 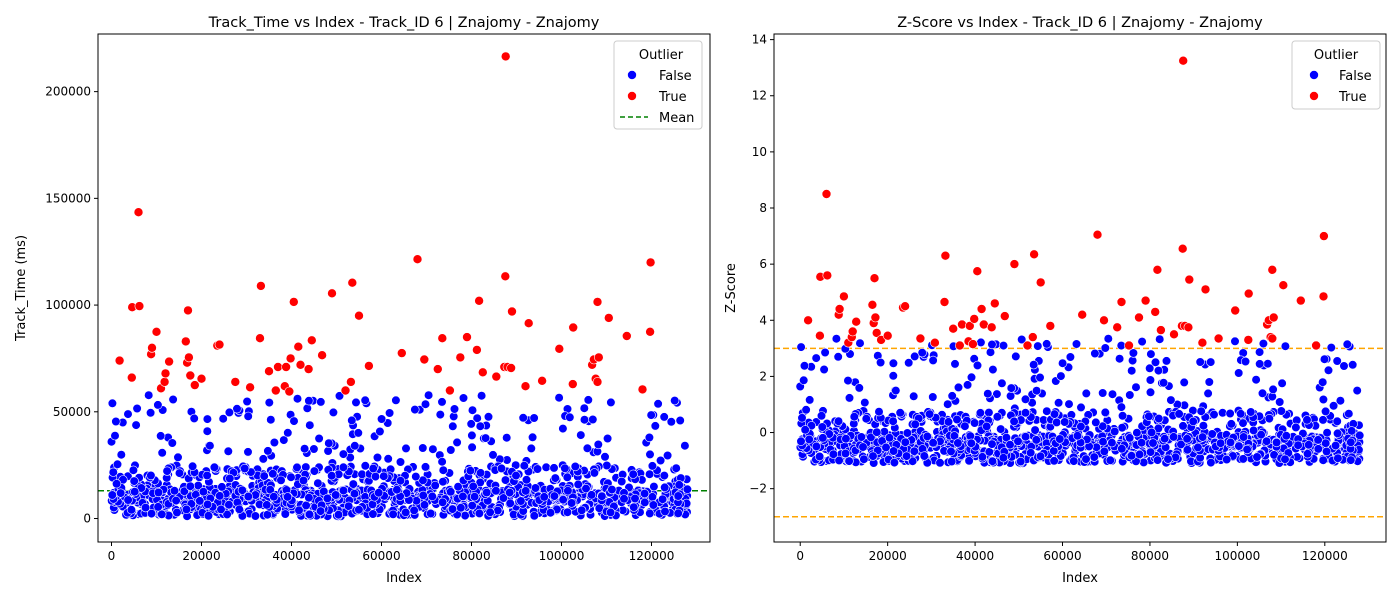 What do you see at coordinates (763, 264) in the screenshot?
I see `y-tick-label: 6` at bounding box center [763, 264].